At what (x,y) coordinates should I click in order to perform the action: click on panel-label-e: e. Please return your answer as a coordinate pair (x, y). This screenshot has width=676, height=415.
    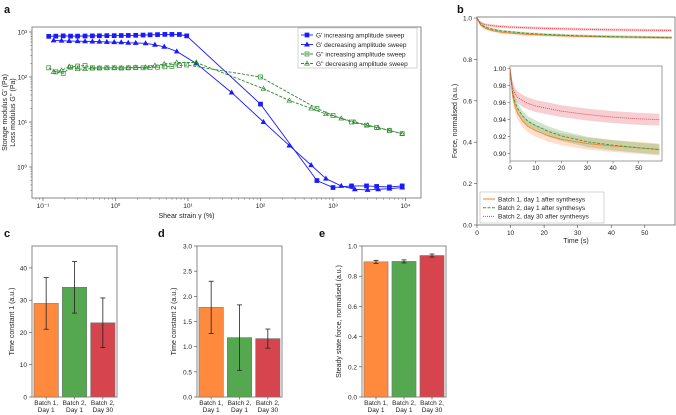
    Looking at the image, I should click on (322, 234).